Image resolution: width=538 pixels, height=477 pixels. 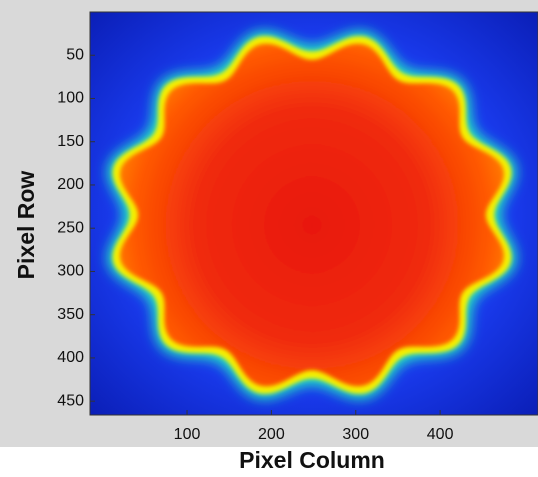 I want to click on y-axis-label: Pixel Row, so click(x=26, y=225).